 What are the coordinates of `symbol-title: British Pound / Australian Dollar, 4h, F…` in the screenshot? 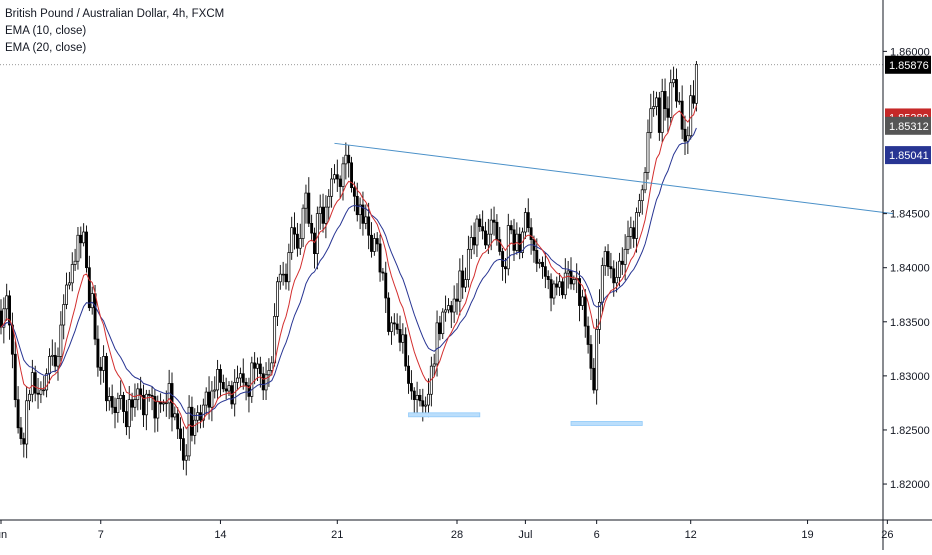 It's located at (115, 14).